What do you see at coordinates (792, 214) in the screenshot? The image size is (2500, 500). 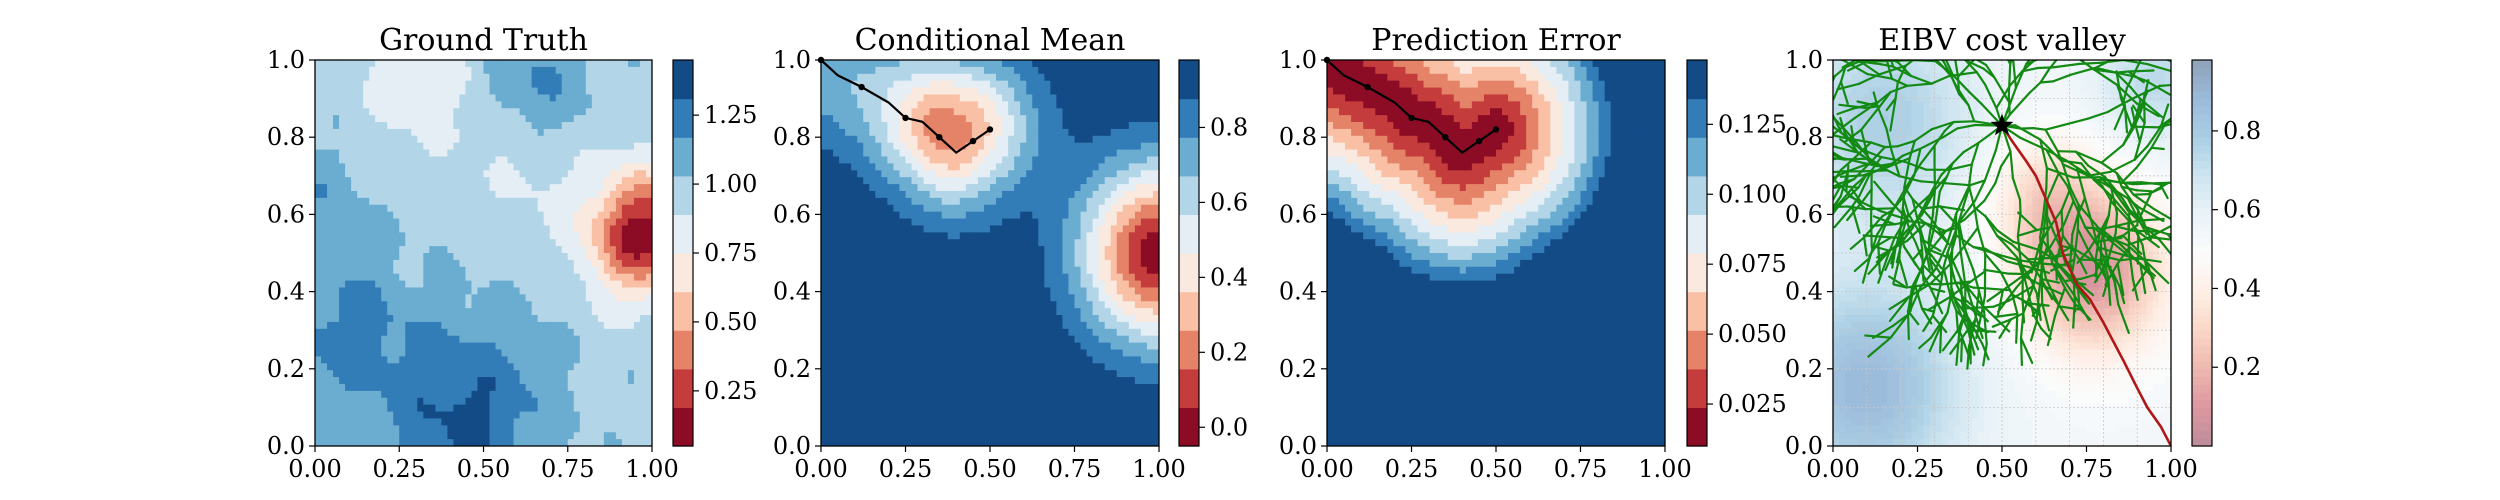 I see `y-tick-label: 0.6` at bounding box center [792, 214].